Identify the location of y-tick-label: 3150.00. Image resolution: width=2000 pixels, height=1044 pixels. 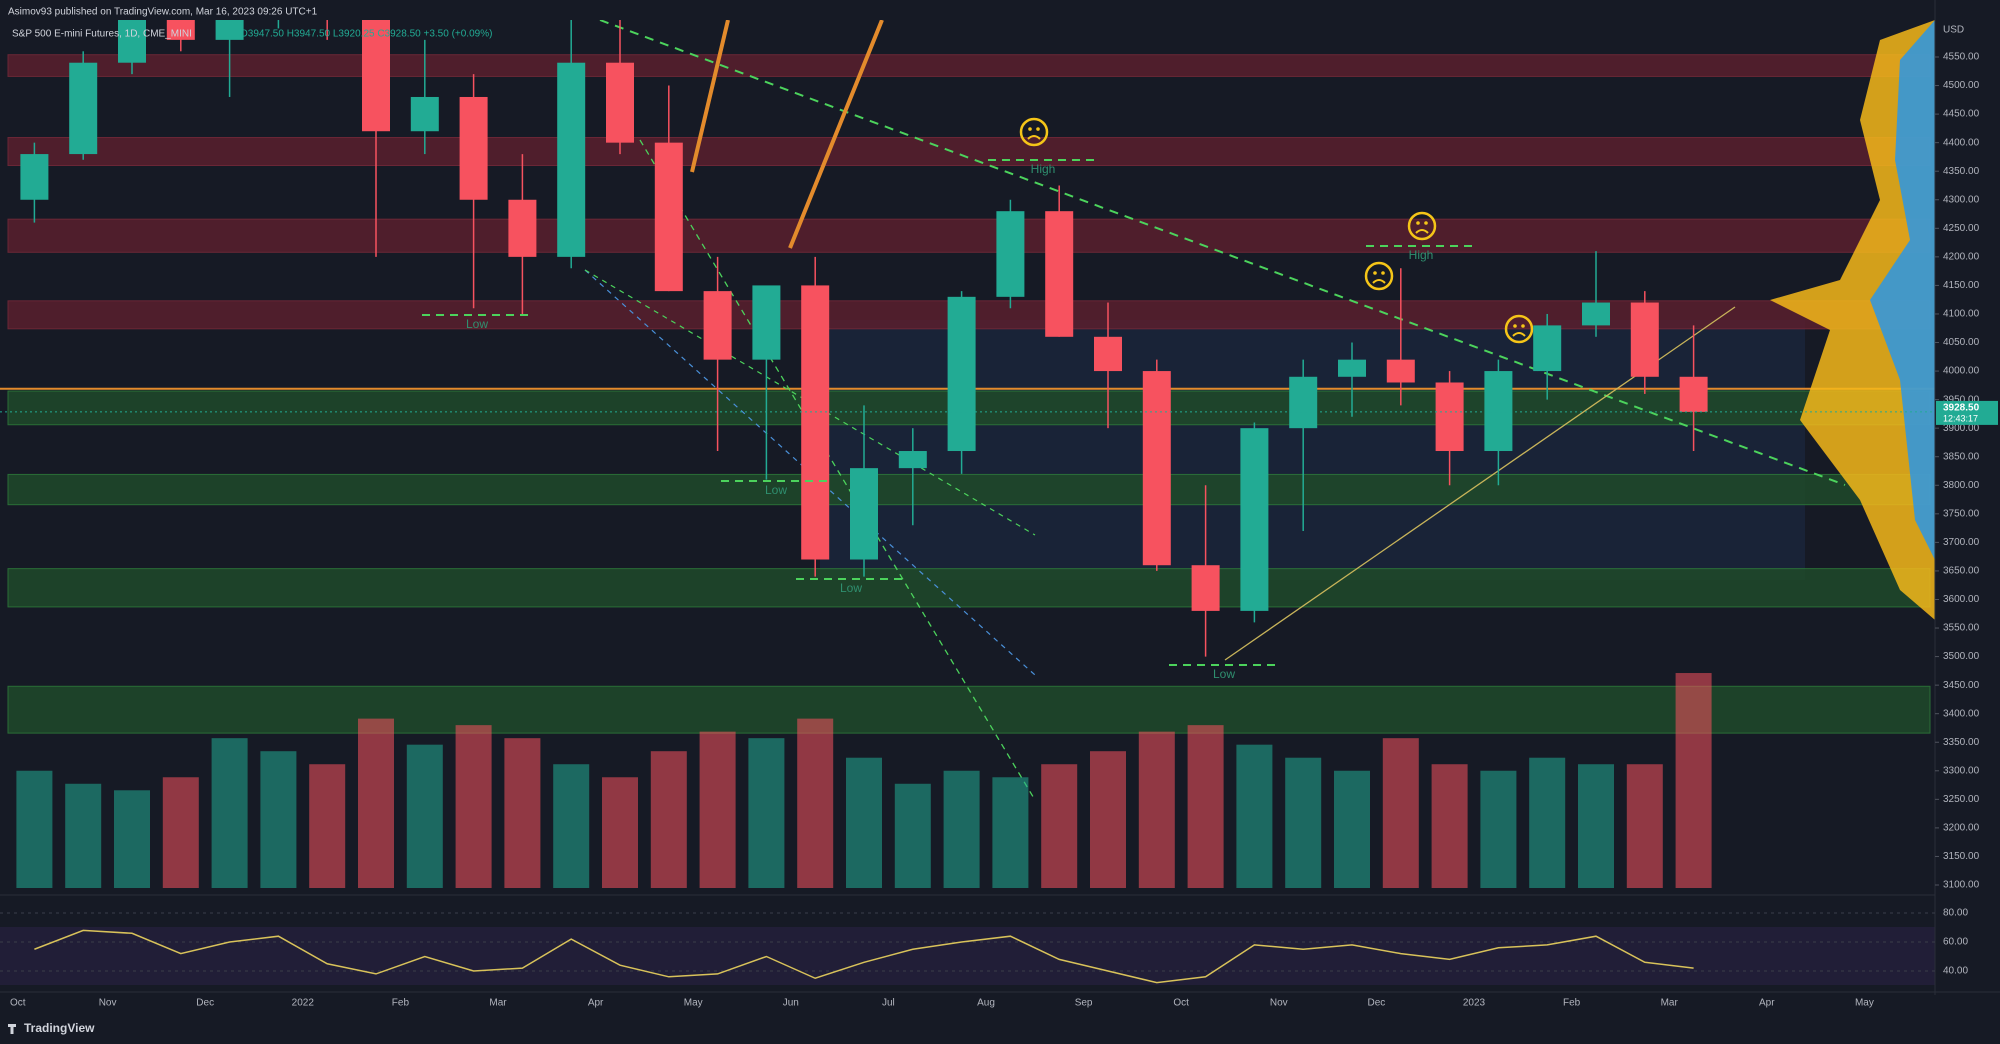
(1961, 856).